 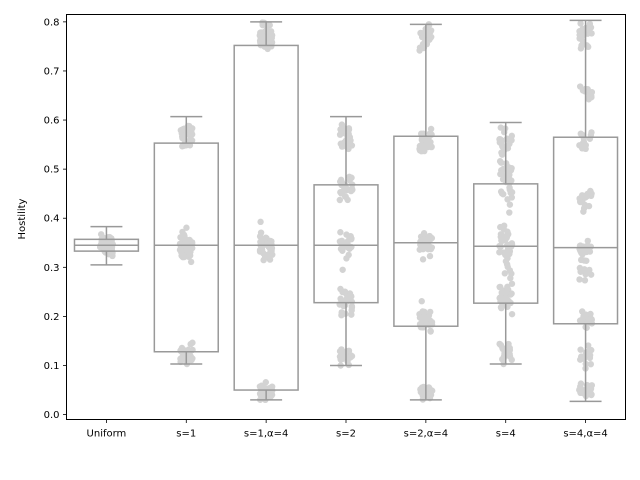 What do you see at coordinates (52, 22) in the screenshot?
I see `y-tick-label: 0.8` at bounding box center [52, 22].